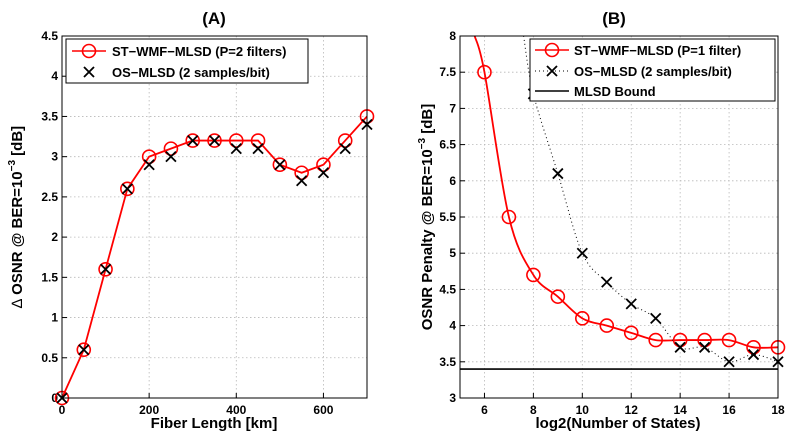 The image size is (787, 436). Describe the element at coordinates (447, 72) in the screenshot. I see `b-ytick-label: 7.5` at that location.